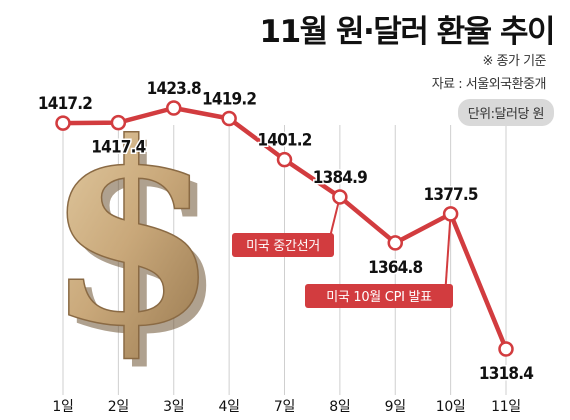  I want to click on annotation-leader, so click(448, 255).